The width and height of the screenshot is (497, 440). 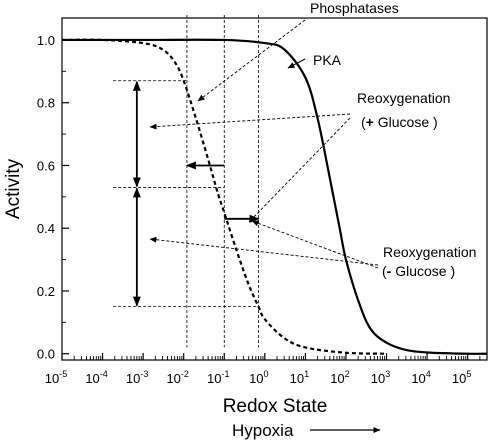 What do you see at coordinates (46, 228) in the screenshot?
I see `y-tick-label-2: 0.4` at bounding box center [46, 228].